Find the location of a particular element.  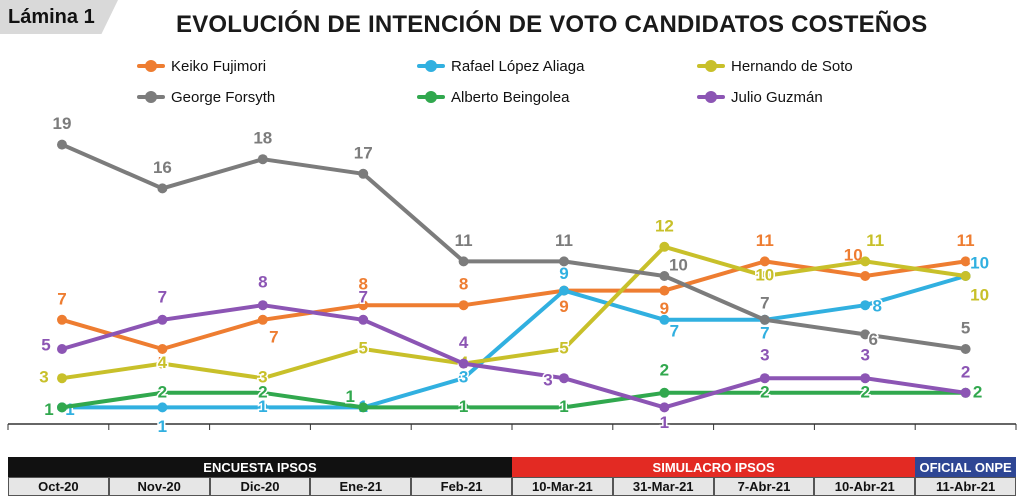

legend-item-hernando-de-soto: Hernando de Soto is located at coordinates (775, 66).